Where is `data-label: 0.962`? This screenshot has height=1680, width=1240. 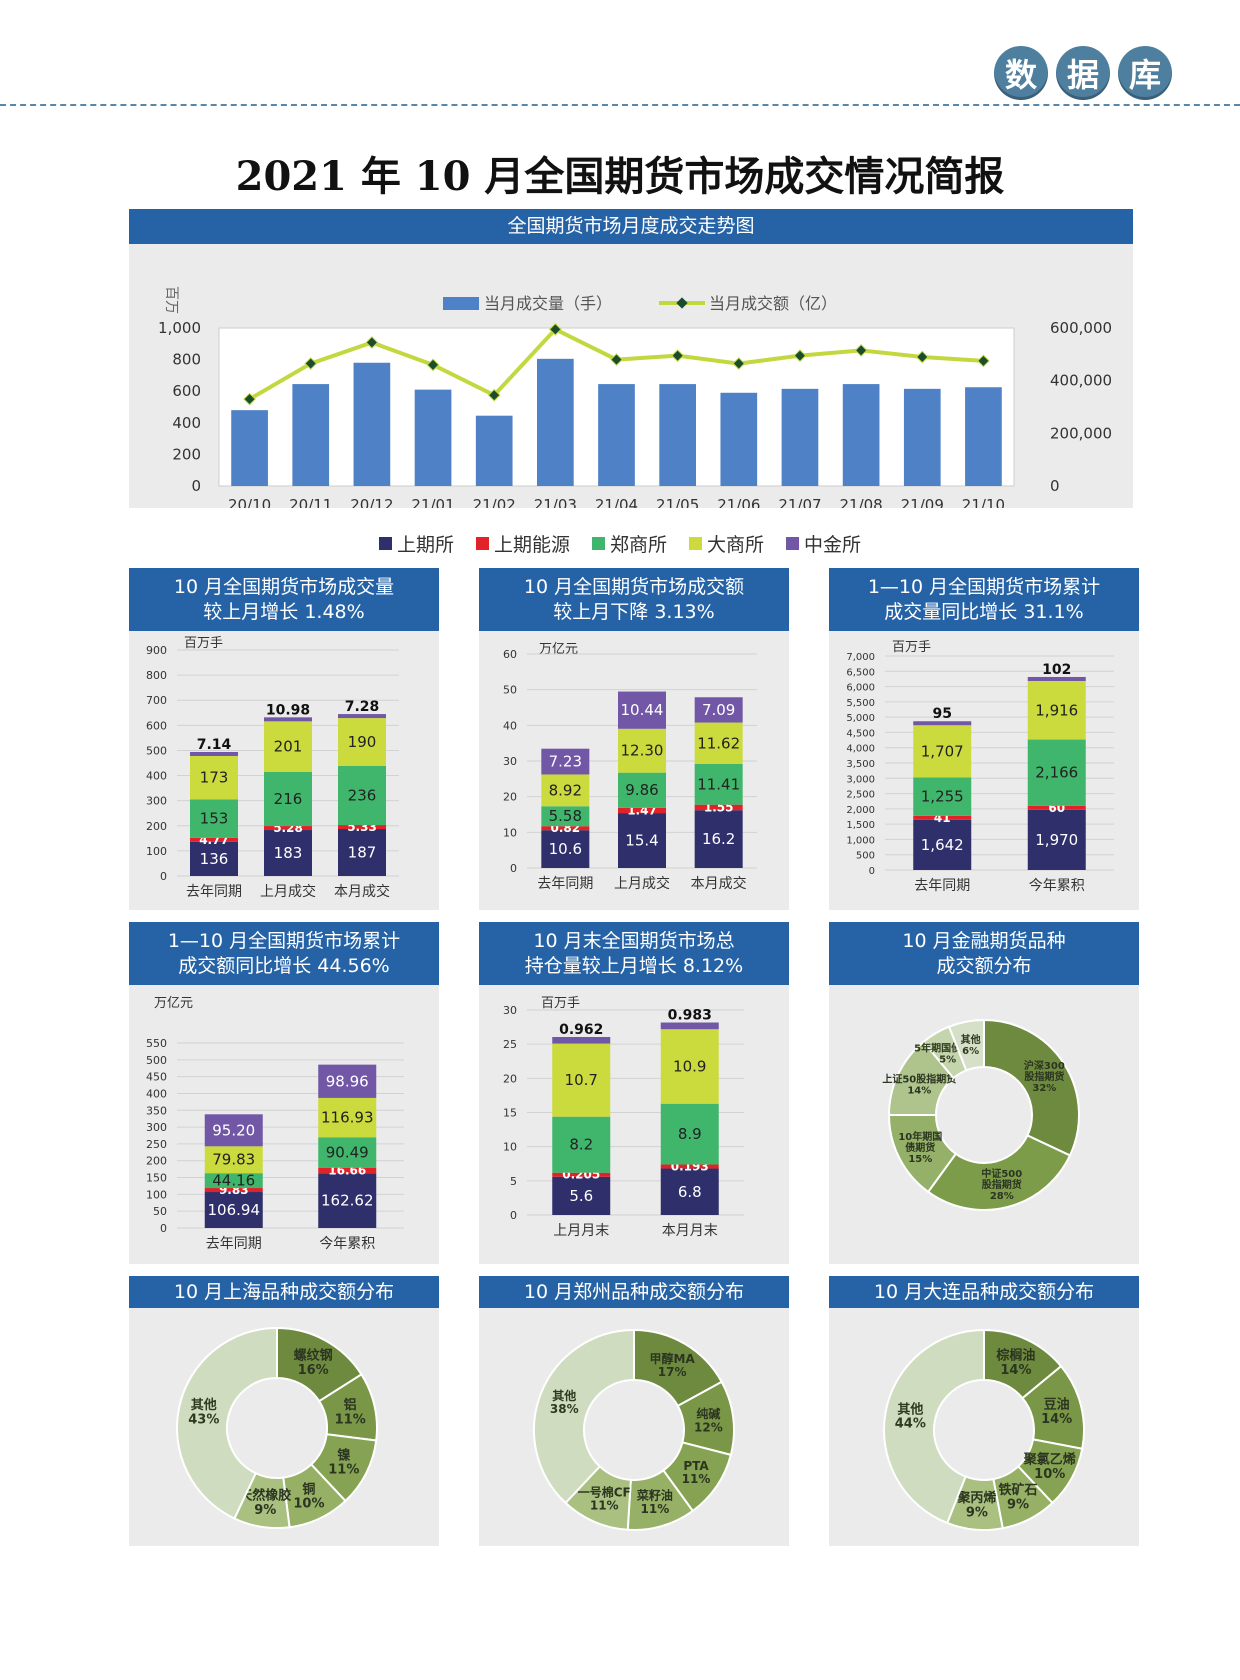
data-label: 0.962 is located at coordinates (581, 1030).